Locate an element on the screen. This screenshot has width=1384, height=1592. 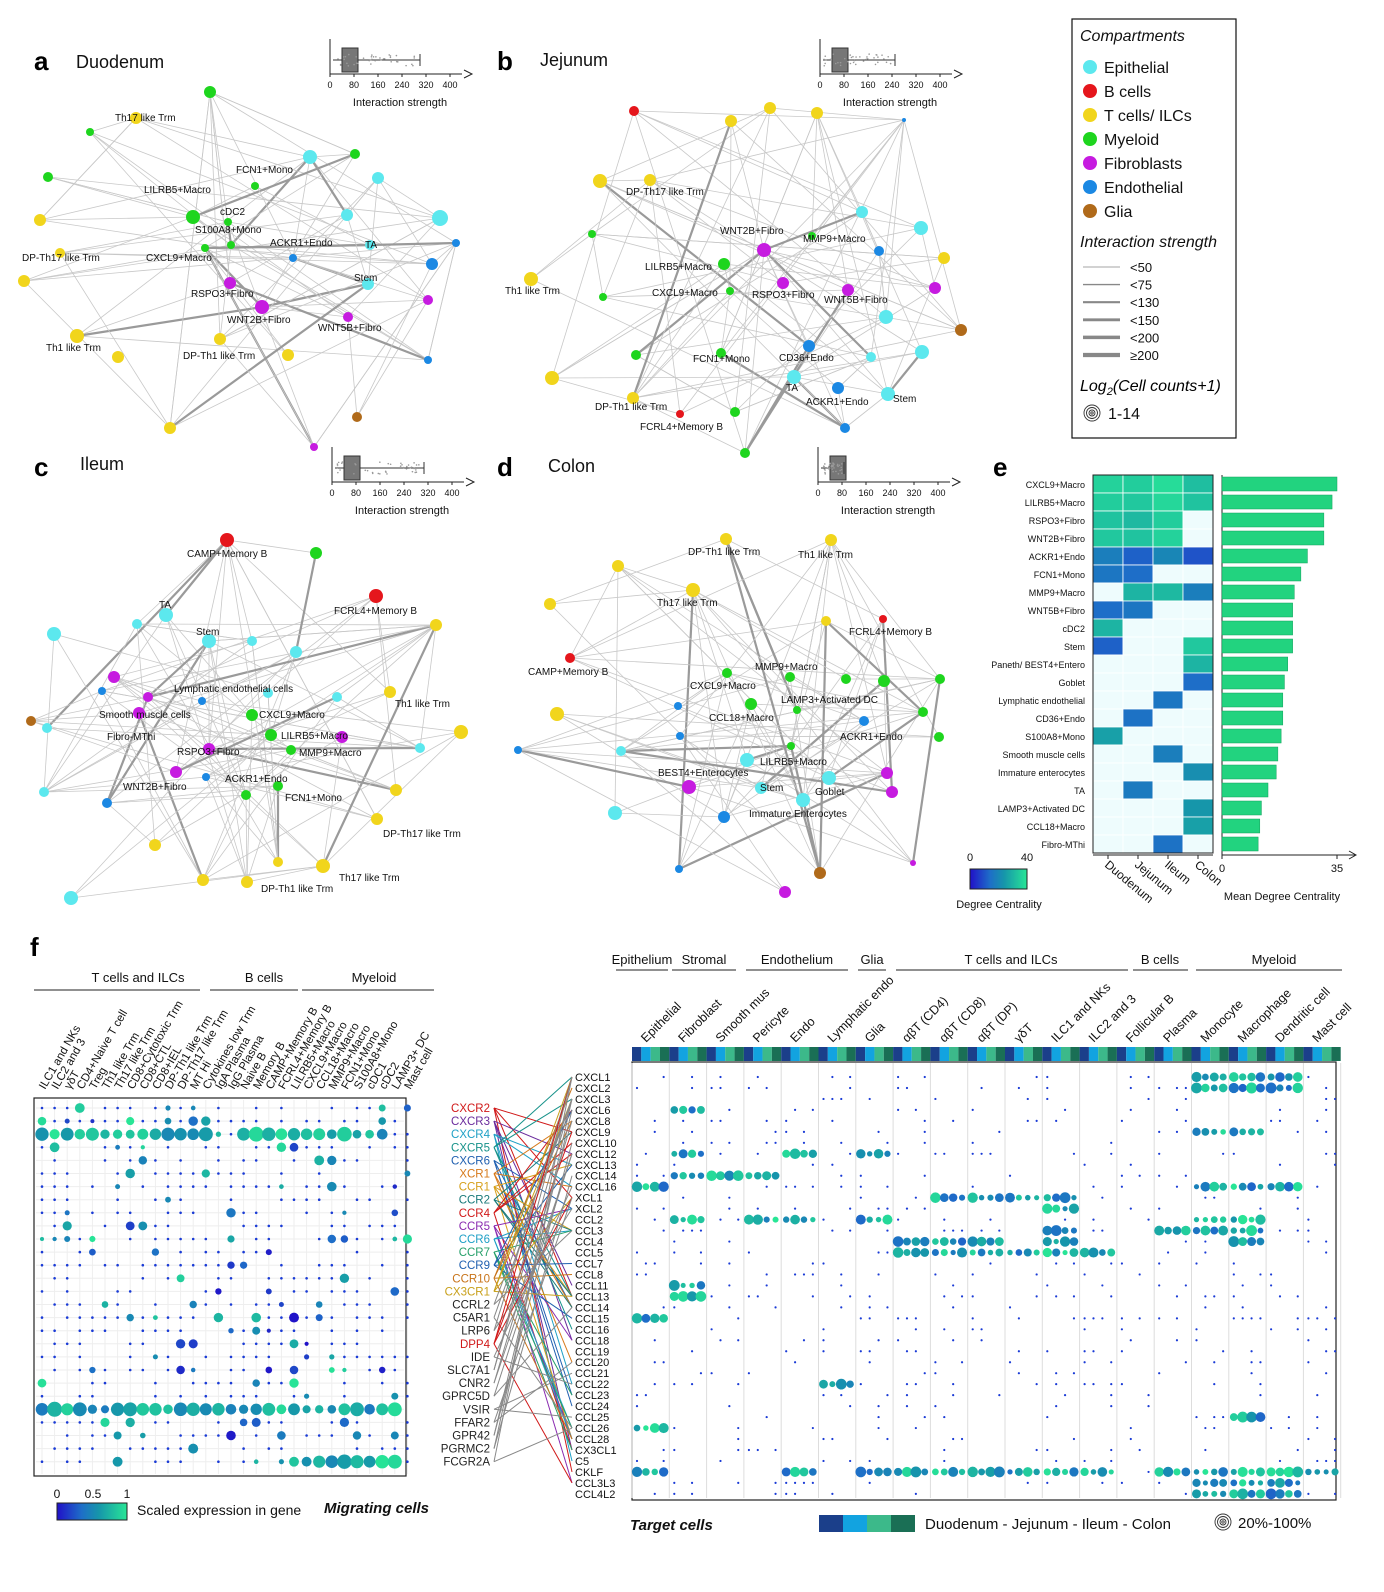
bar is located at coordinates (1245, 790).